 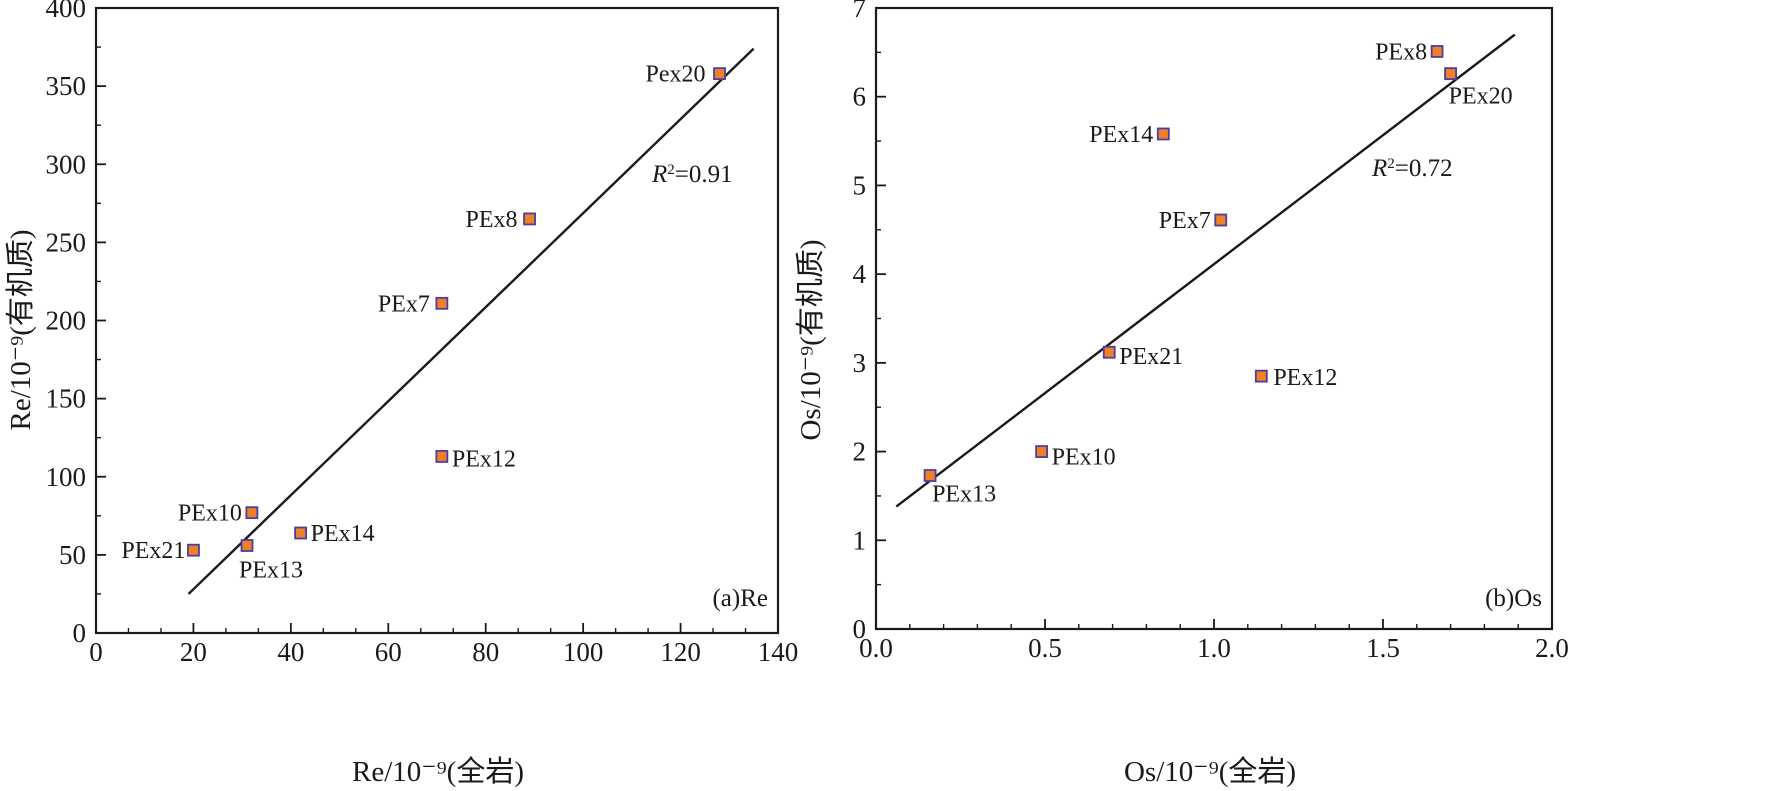 What do you see at coordinates (66, 399) in the screenshot?
I see `y-tick-label: 150` at bounding box center [66, 399].